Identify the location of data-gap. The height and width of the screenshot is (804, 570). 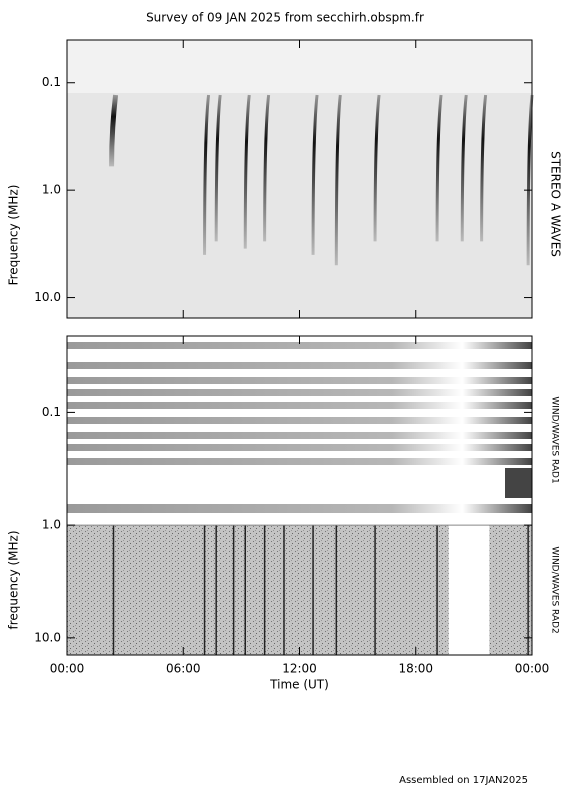
(469, 590).